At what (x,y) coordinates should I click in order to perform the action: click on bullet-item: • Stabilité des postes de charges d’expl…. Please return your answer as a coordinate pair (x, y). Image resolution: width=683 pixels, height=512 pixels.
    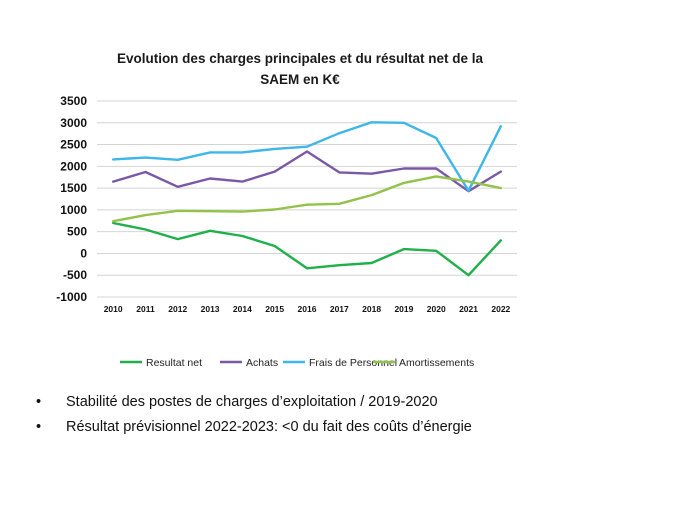
    Looking at the image, I should click on (254, 402).